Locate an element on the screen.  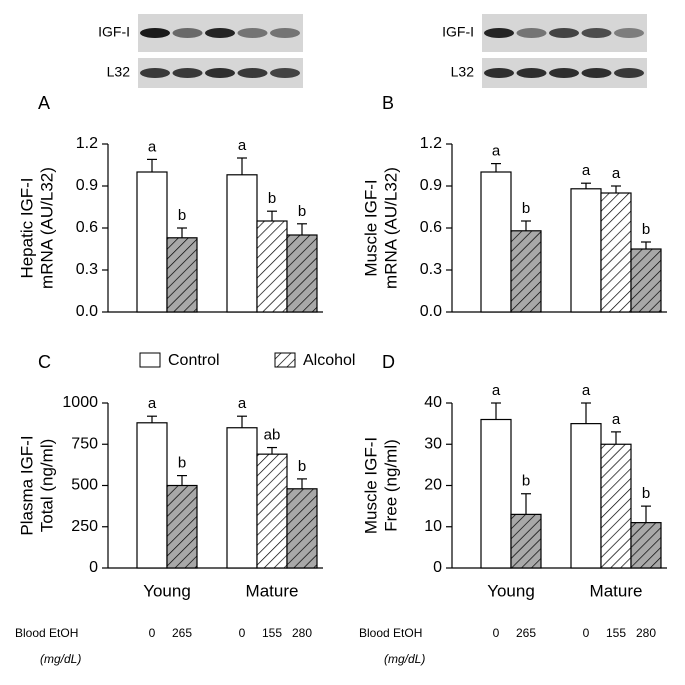
blot-label: IGF-I is located at coordinates (458, 32).